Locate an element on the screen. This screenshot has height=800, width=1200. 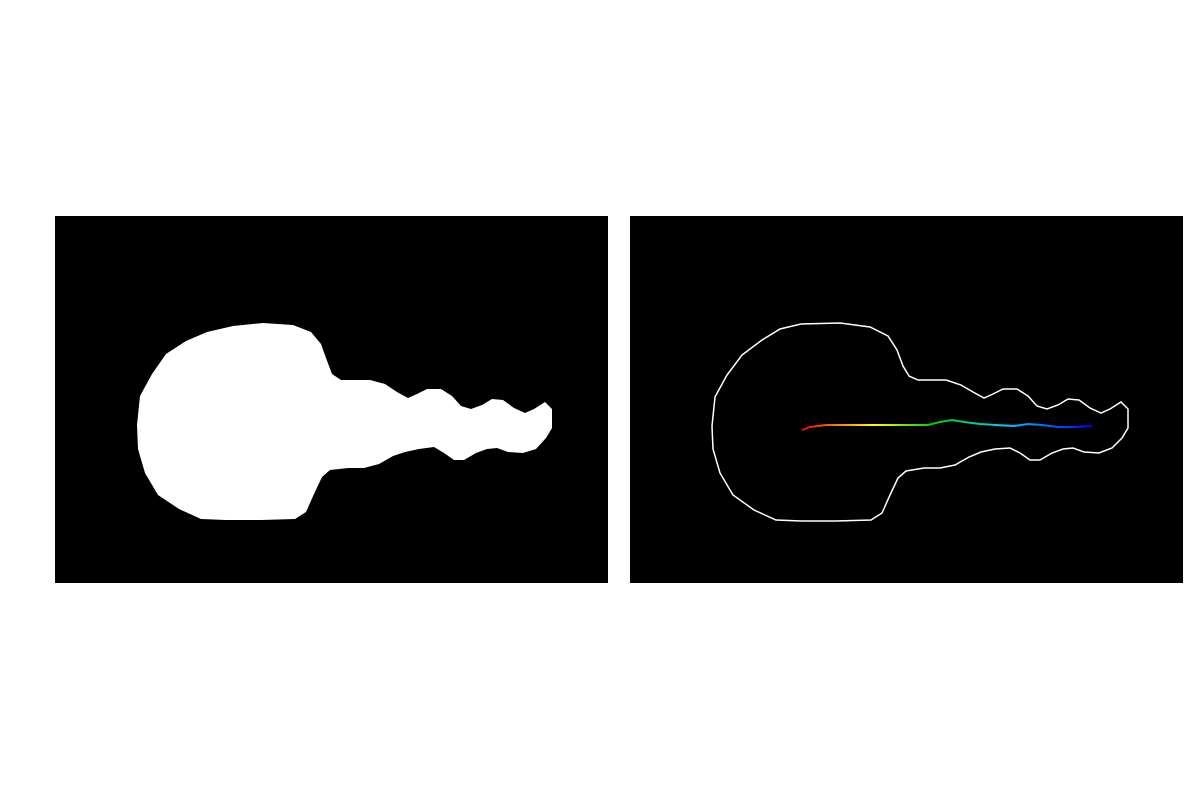
centerline-skeleton is located at coordinates (947, 424).